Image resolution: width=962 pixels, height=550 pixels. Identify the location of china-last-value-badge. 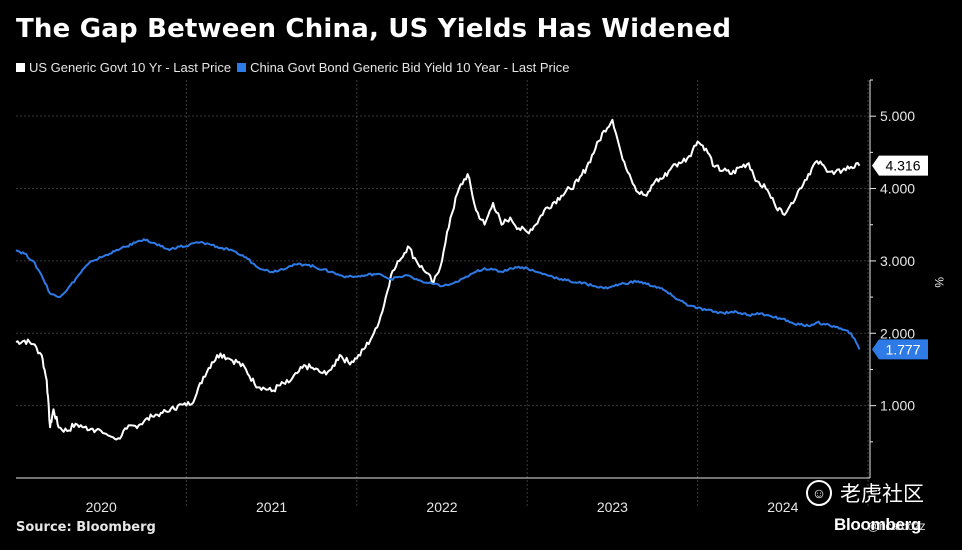
(900, 349).